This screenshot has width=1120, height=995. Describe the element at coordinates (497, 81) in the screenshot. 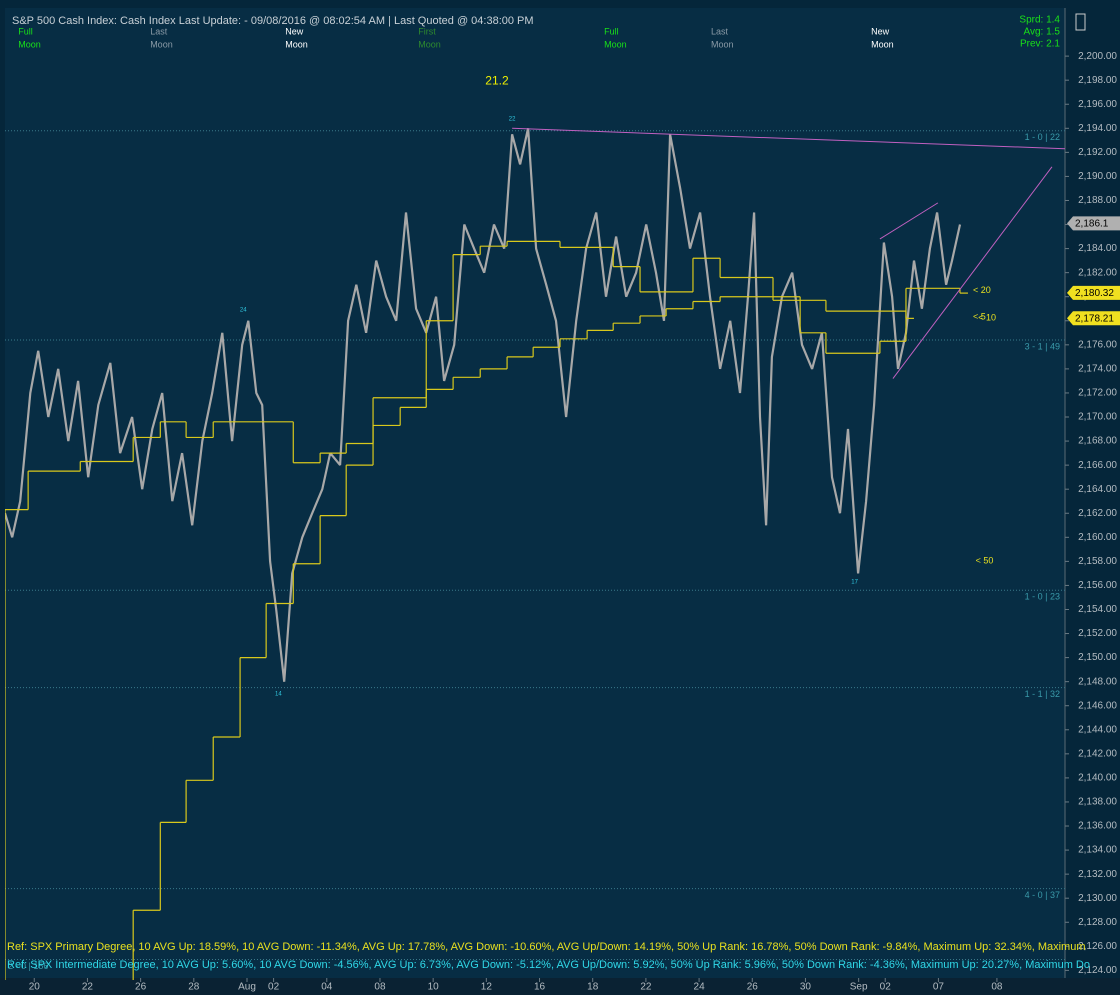

I see `annotation: 21.2` at that location.